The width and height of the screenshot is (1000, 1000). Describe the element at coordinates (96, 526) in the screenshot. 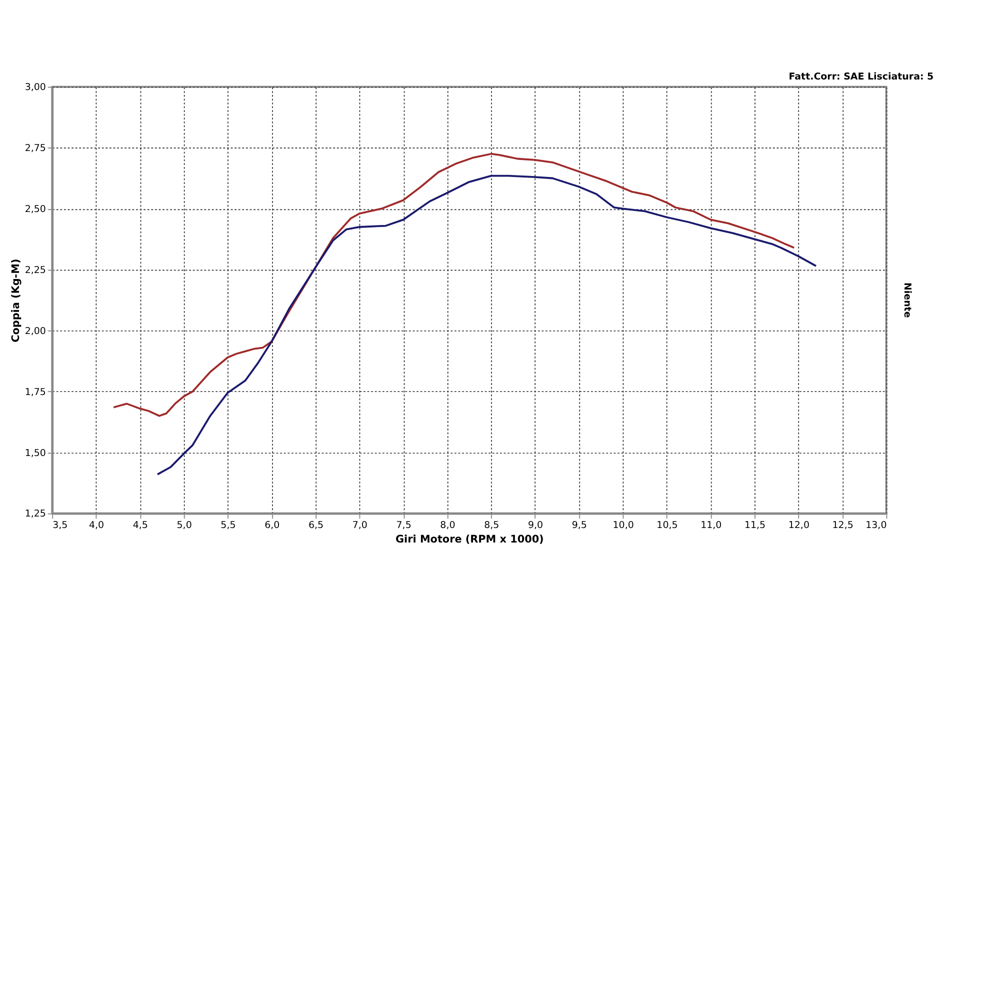

I see `x-tick-label: 4,0` at that location.